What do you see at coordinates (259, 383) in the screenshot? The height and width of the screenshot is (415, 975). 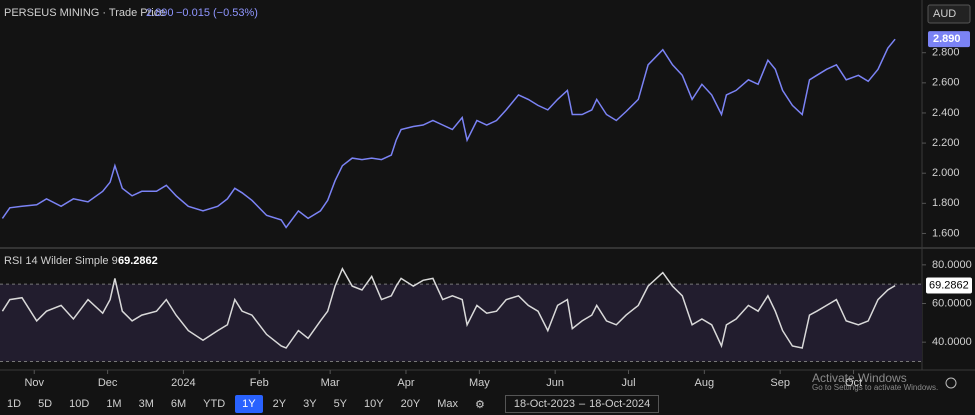 I see `x-tick-label: Feb` at bounding box center [259, 383].